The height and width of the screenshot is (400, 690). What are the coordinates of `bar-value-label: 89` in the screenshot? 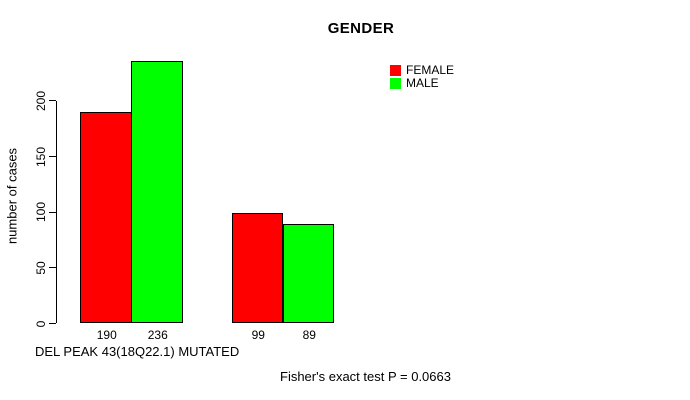 It's located at (309, 335).